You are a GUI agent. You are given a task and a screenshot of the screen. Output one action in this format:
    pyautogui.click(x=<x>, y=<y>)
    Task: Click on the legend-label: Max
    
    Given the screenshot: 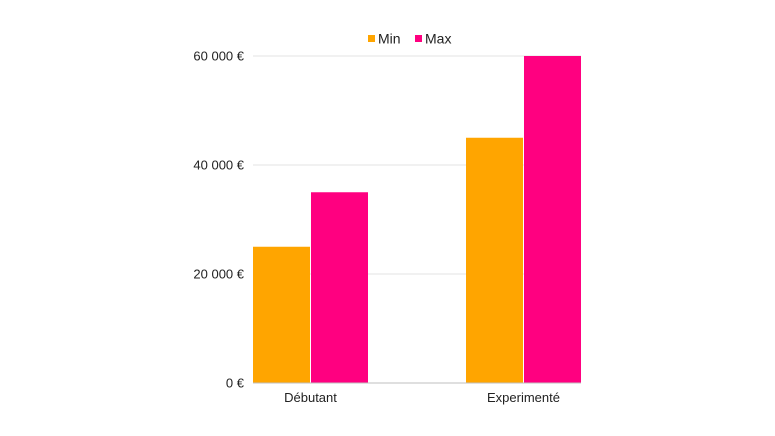 What is the action you would take?
    pyautogui.click(x=438, y=39)
    